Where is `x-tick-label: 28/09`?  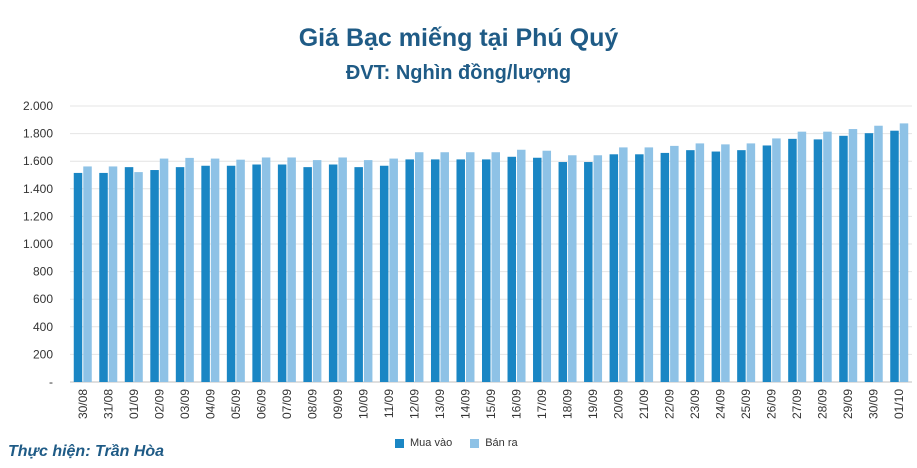
x-tick-label: 28/09 is located at coordinates (823, 404).